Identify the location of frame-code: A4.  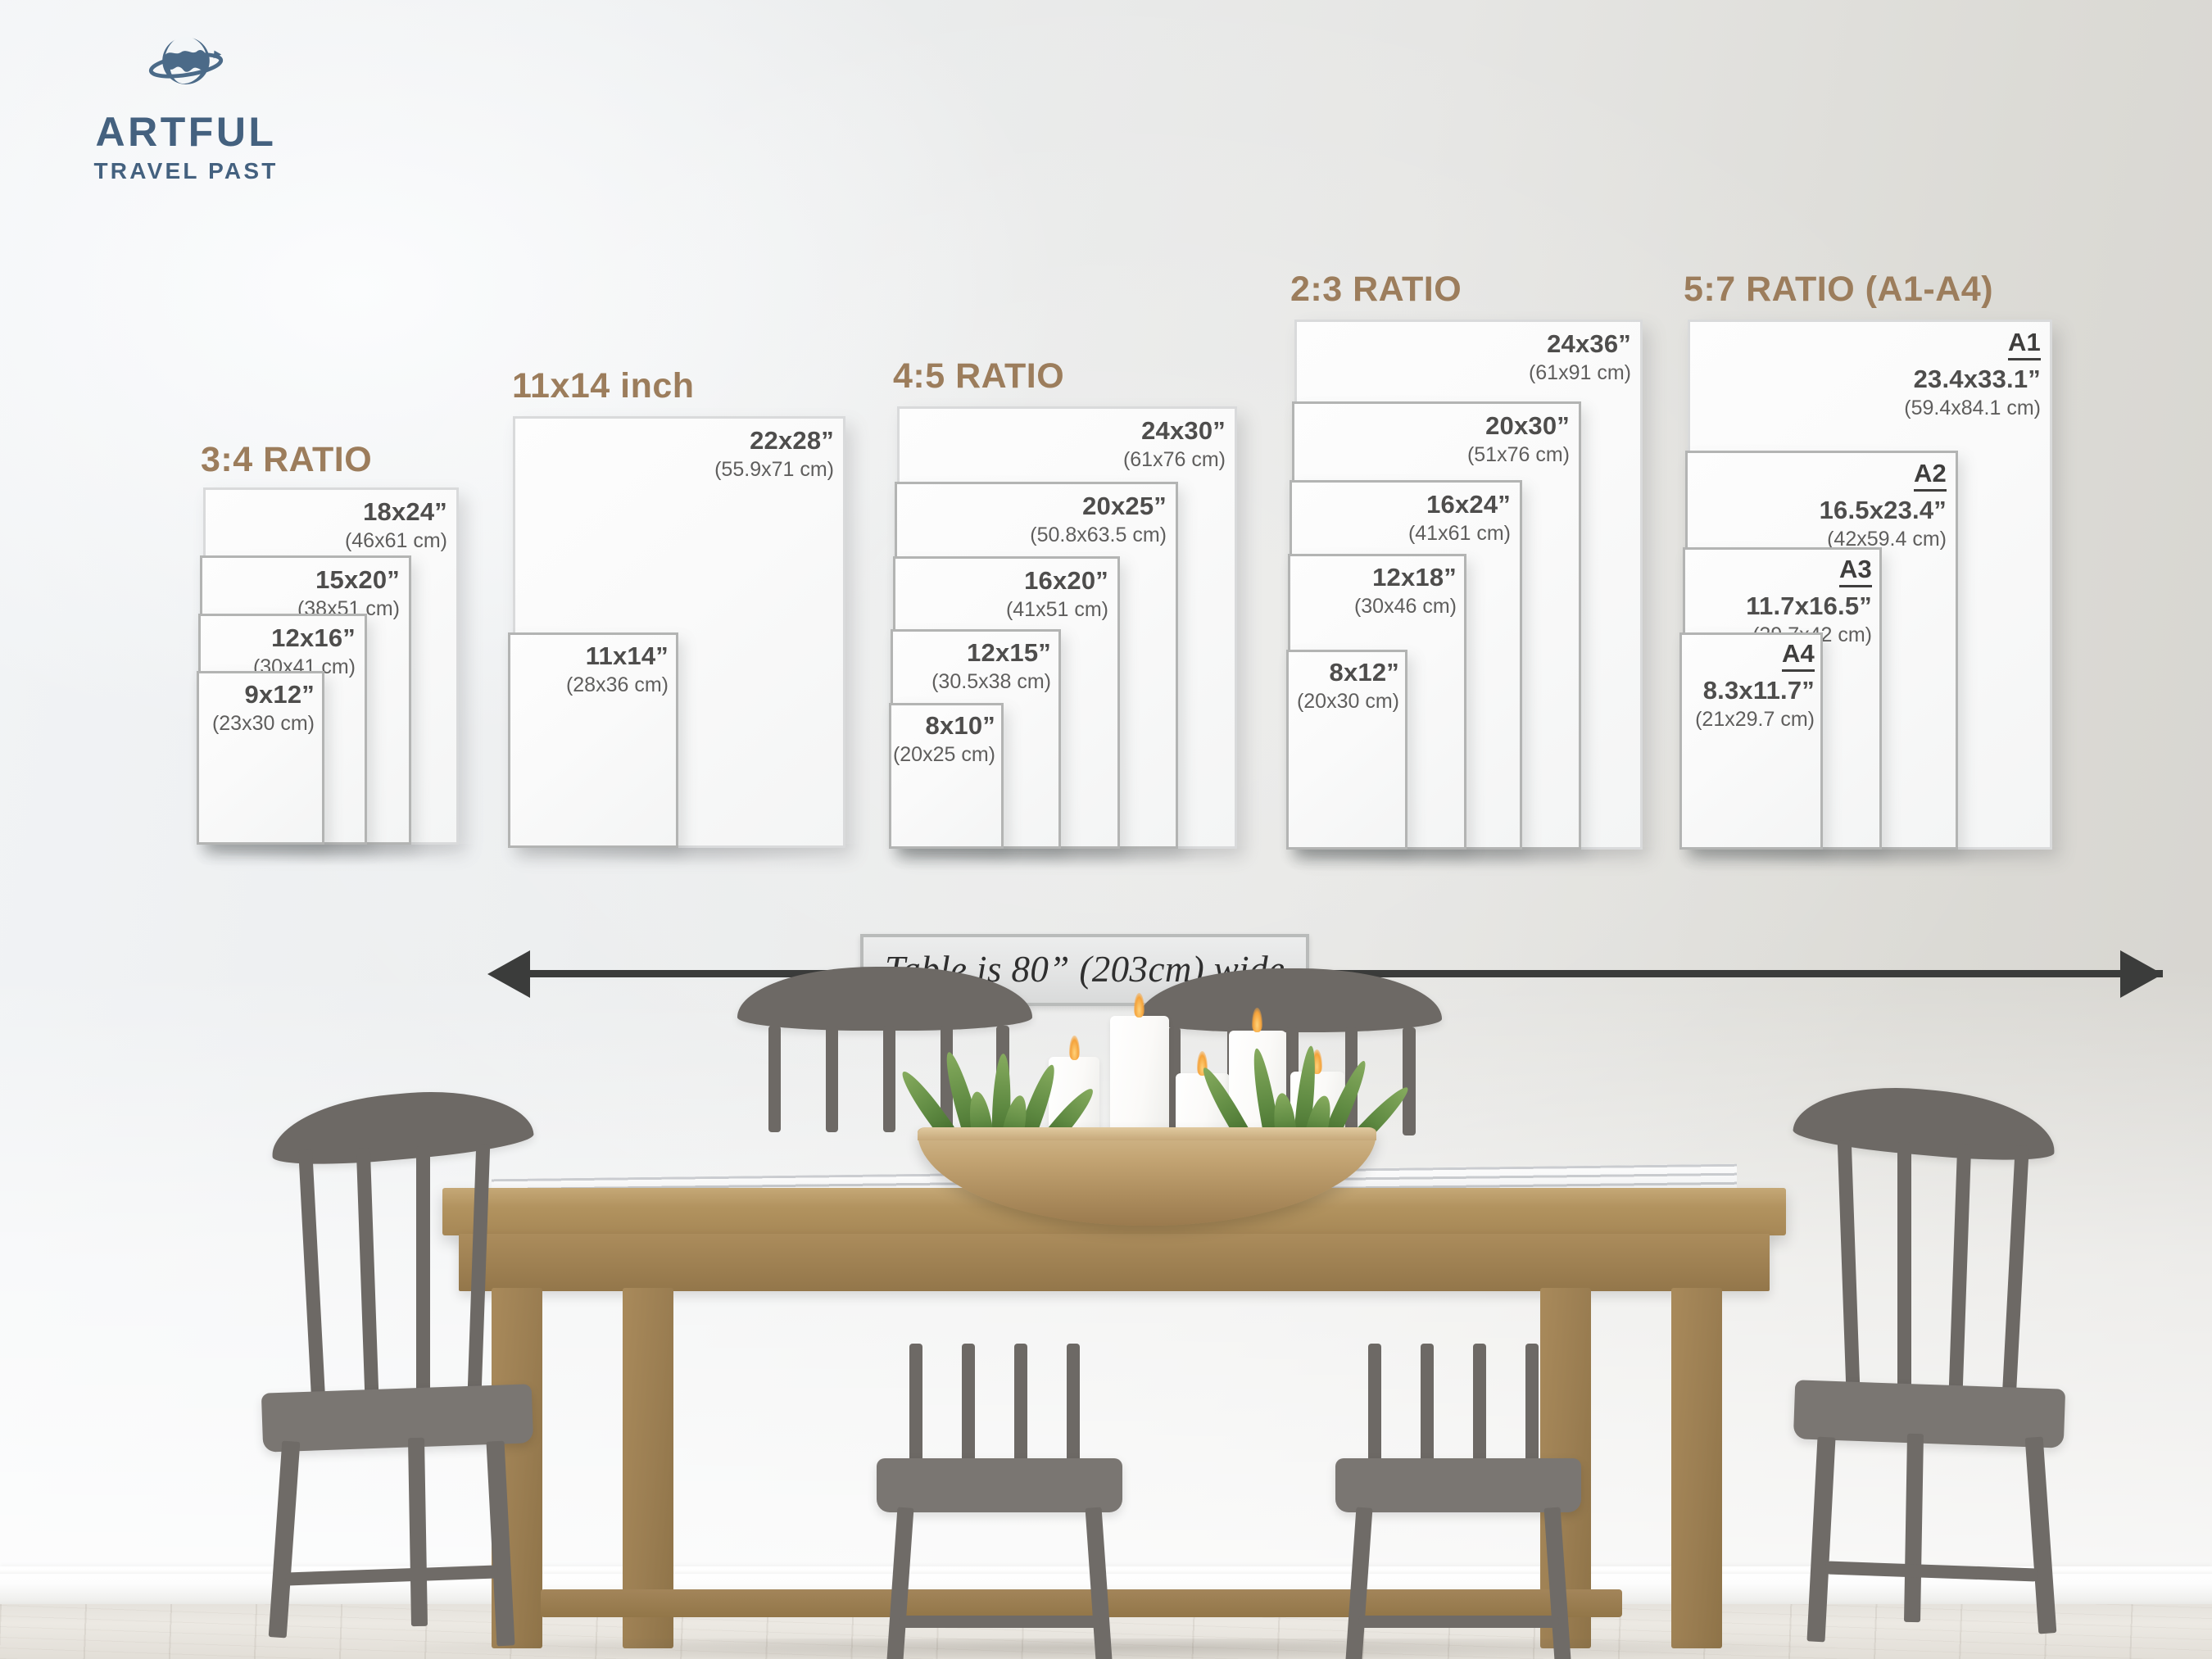
(1798, 656).